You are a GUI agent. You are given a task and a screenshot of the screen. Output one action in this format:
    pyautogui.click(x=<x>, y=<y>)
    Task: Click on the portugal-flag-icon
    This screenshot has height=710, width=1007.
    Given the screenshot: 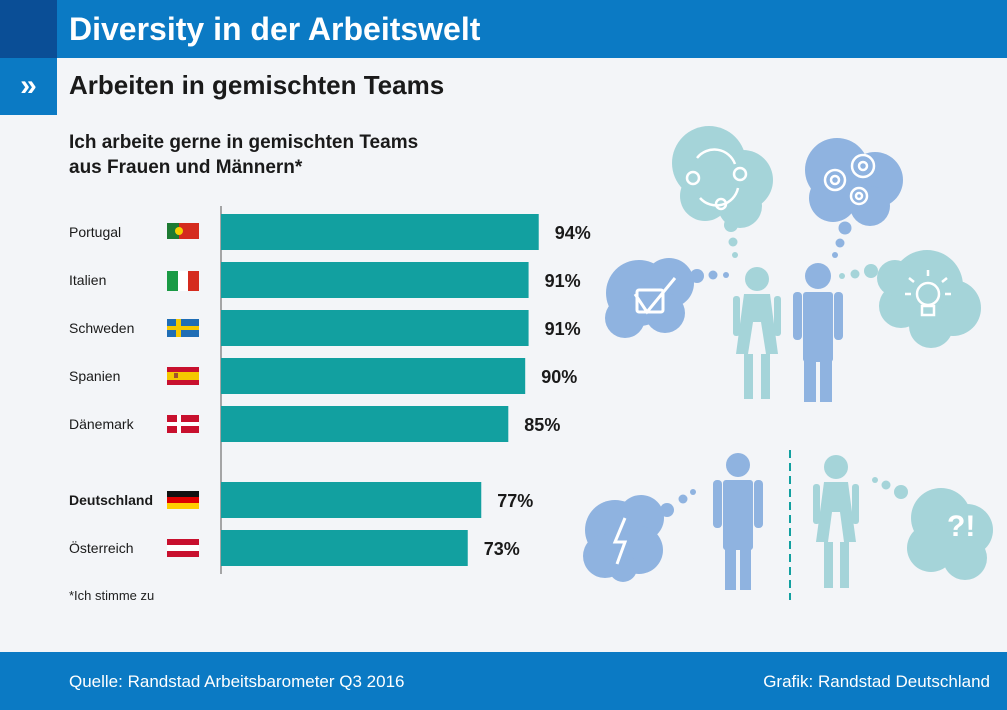 What is the action you would take?
    pyautogui.click(x=183, y=231)
    